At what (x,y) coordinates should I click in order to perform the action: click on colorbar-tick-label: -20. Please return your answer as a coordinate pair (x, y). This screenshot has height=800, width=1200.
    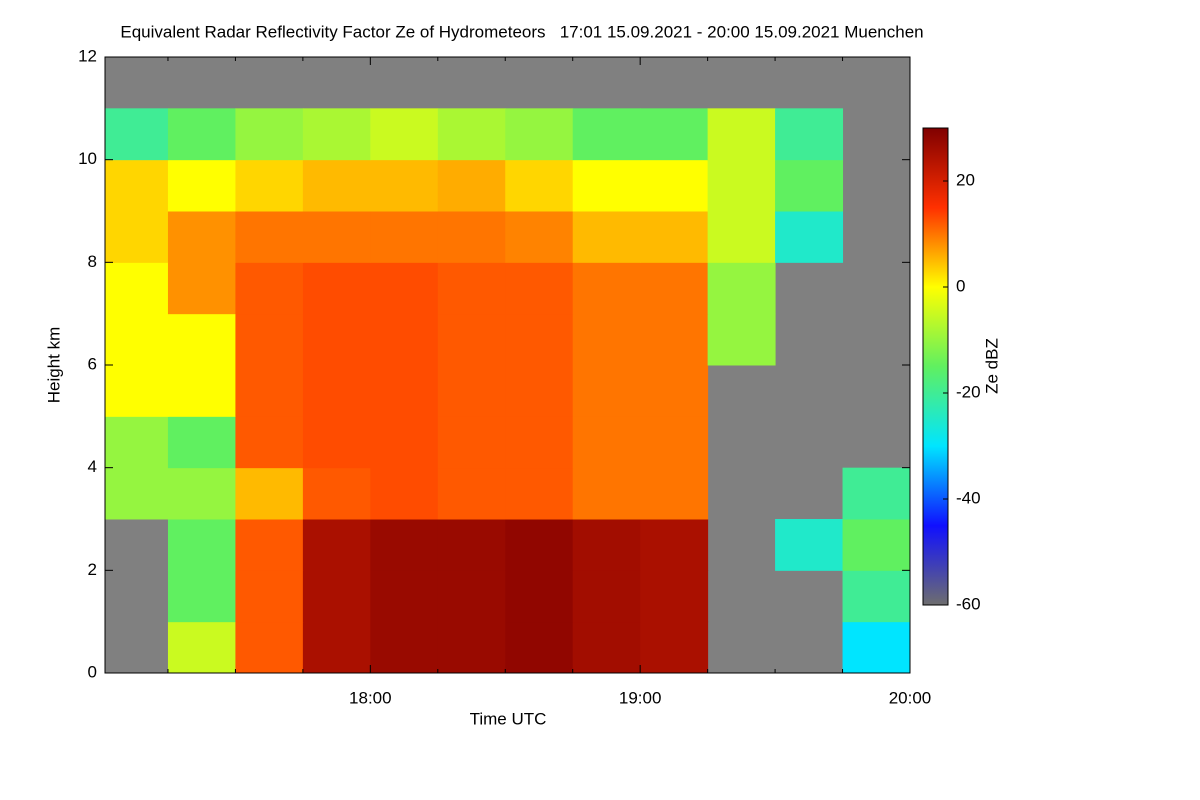
    Looking at the image, I should click on (968, 391).